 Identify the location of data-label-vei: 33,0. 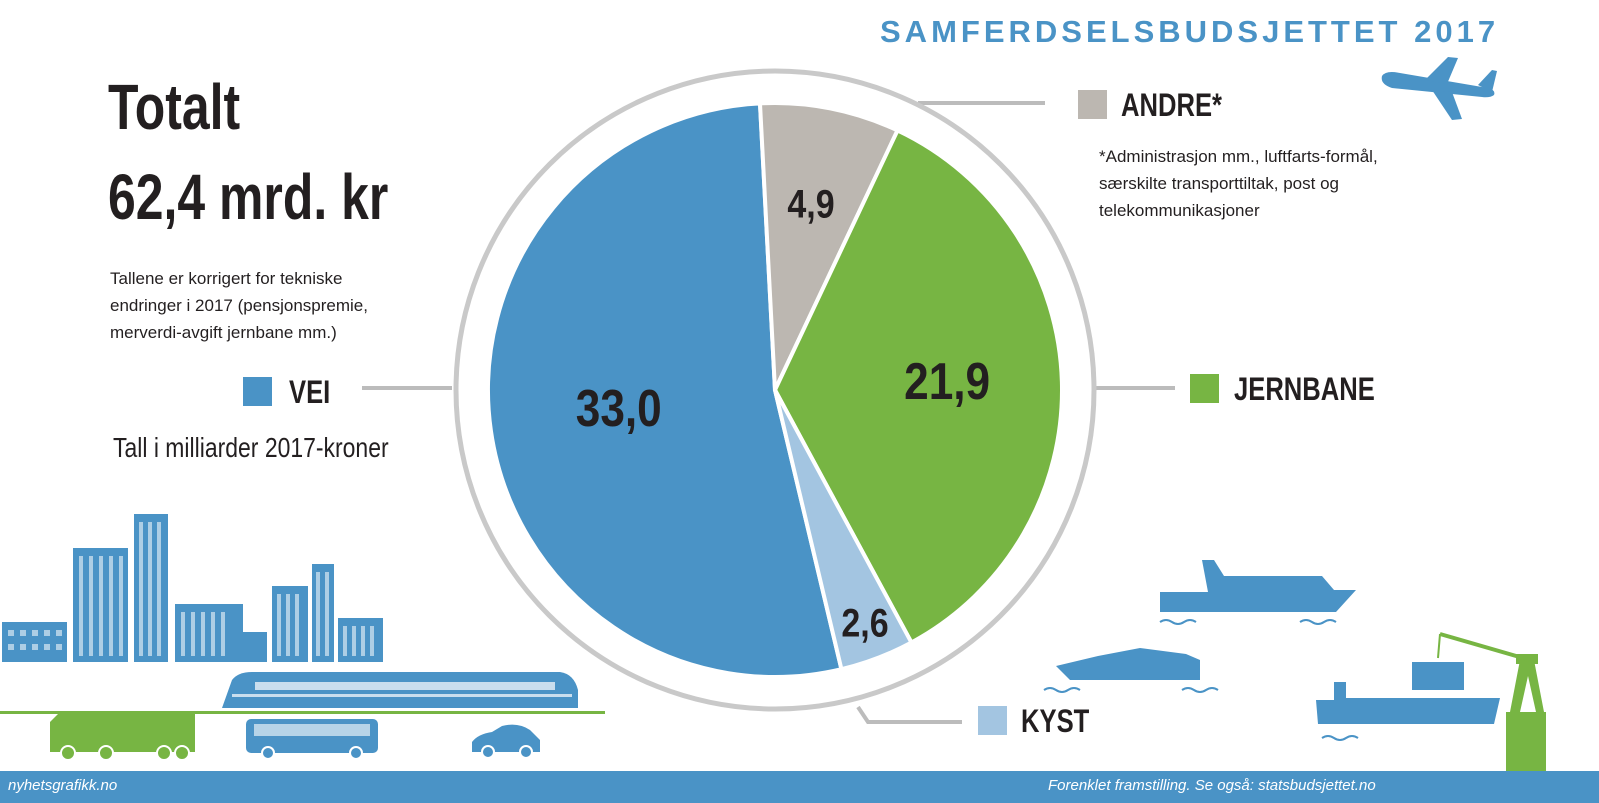
(619, 409).